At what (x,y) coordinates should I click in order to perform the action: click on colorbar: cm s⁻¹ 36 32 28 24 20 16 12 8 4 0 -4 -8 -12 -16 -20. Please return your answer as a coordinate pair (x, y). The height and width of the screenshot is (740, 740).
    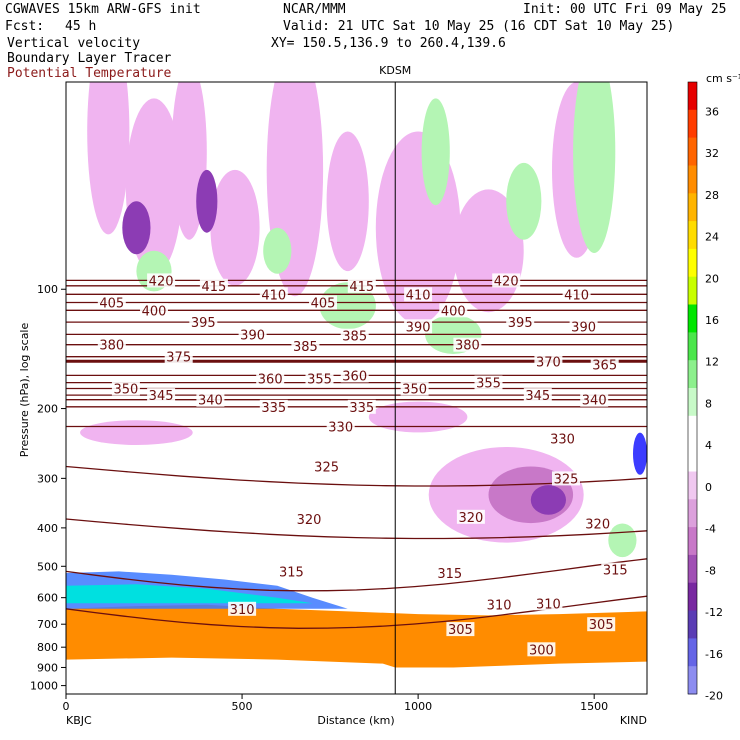
    Looking at the image, I should click on (713, 387).